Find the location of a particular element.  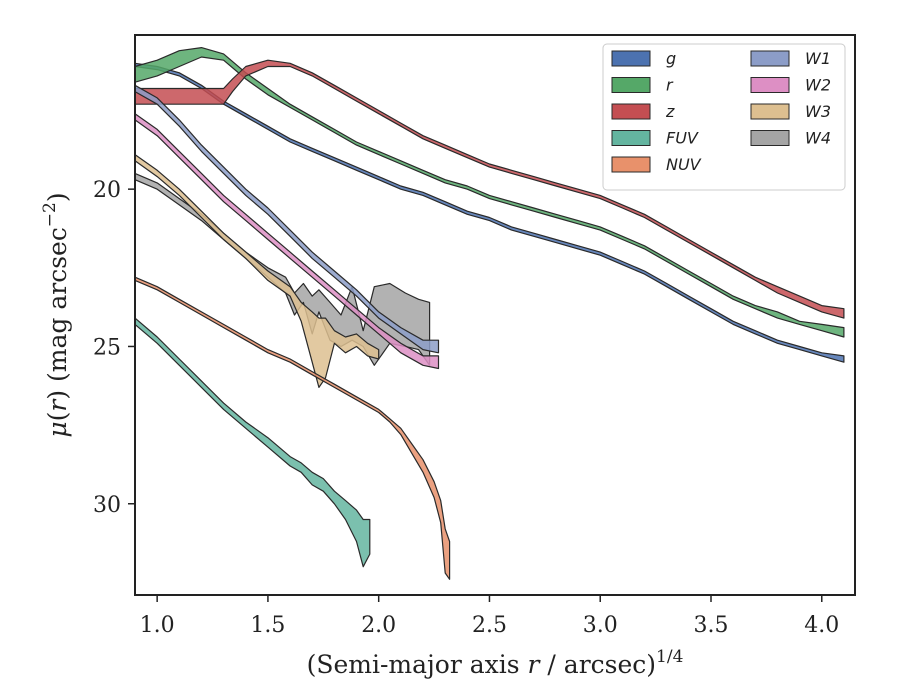

y-axis-title-var: r is located at coordinates (57, 405).